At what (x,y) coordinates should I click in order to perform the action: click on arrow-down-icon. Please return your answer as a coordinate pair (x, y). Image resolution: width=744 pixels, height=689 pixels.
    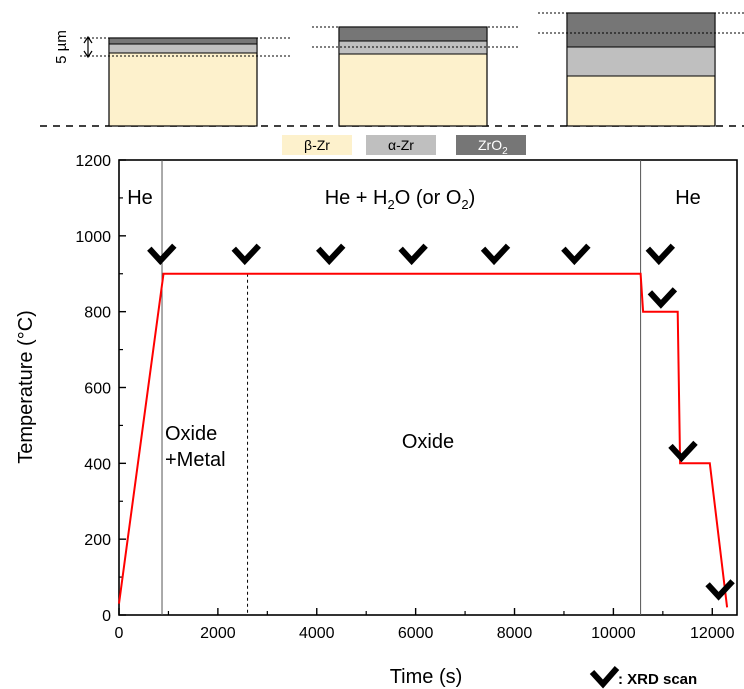
    Looking at the image, I should click on (88, 54).